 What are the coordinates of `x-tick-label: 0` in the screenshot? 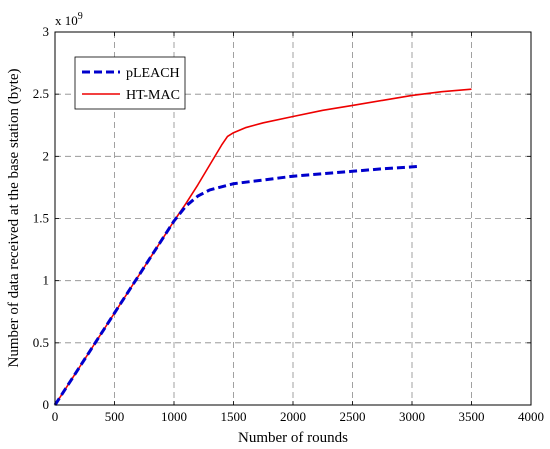 It's located at (55, 416).